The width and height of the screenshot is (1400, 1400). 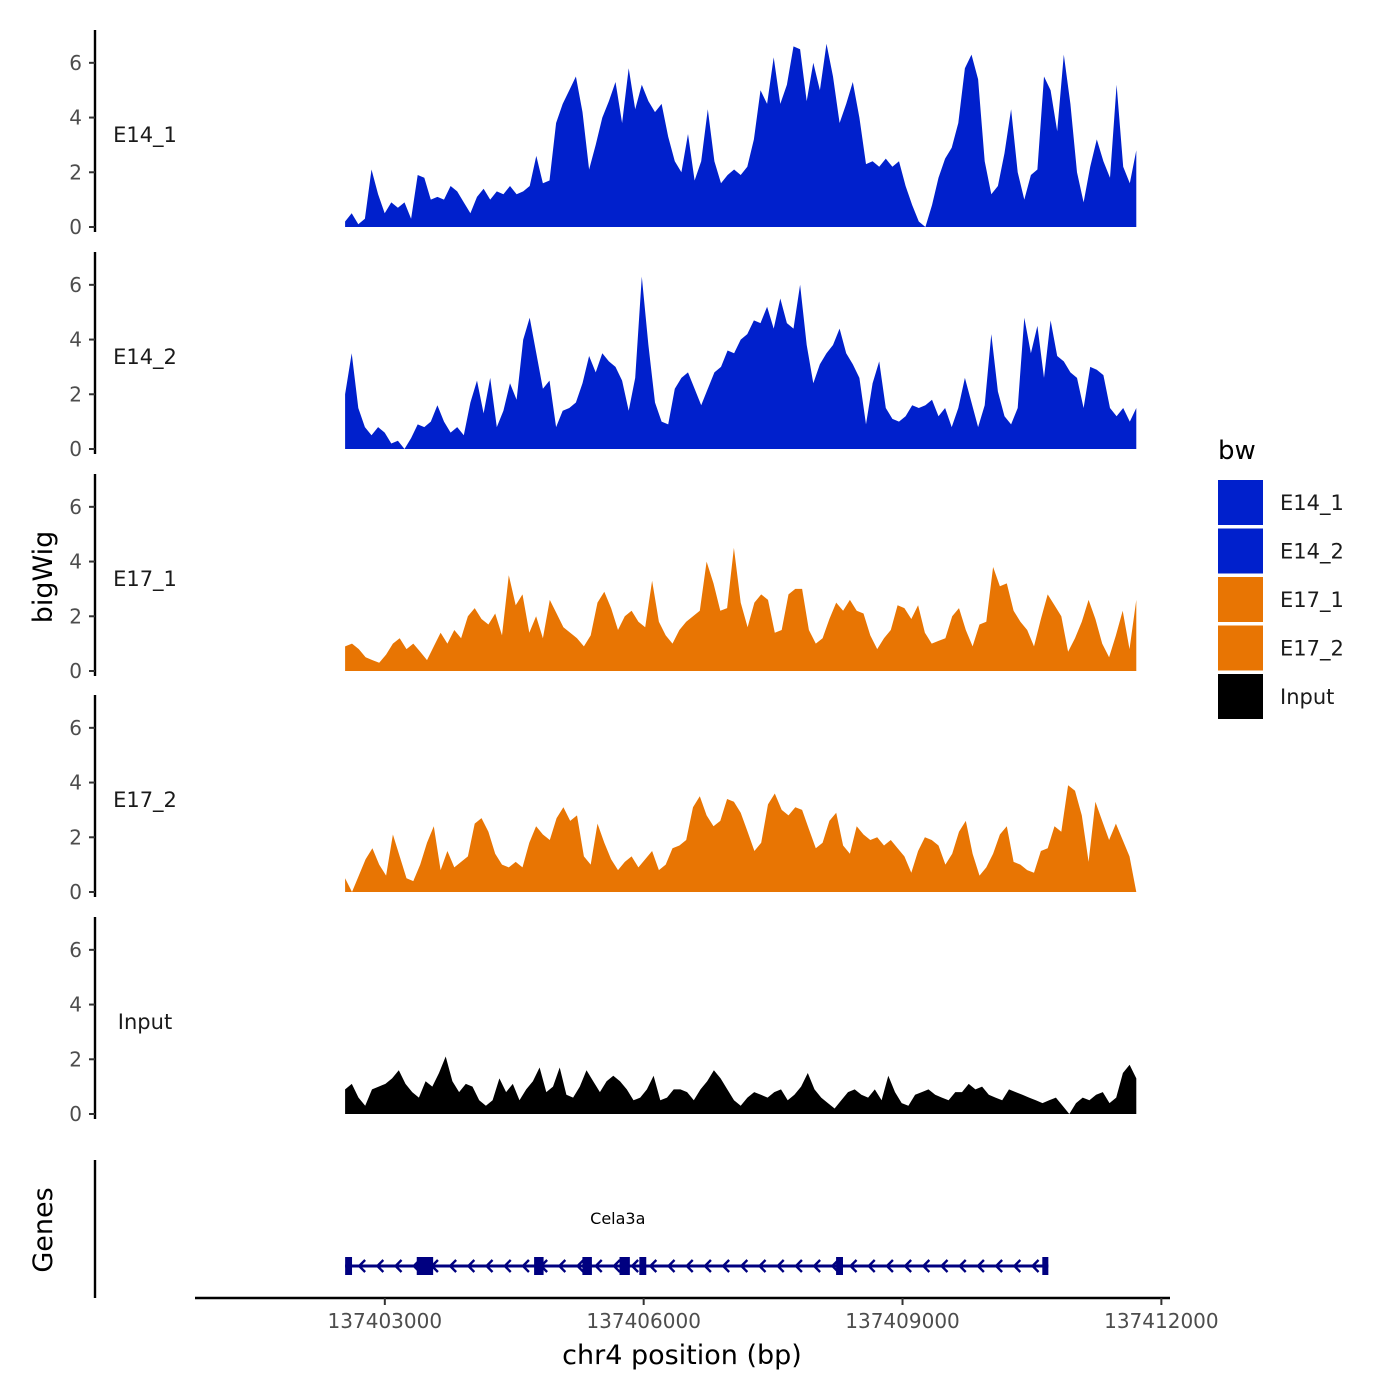 What do you see at coordinates (707, 1314) in the screenshot?
I see `x-axis: 137403000 137406000 137409000 137412000` at bounding box center [707, 1314].